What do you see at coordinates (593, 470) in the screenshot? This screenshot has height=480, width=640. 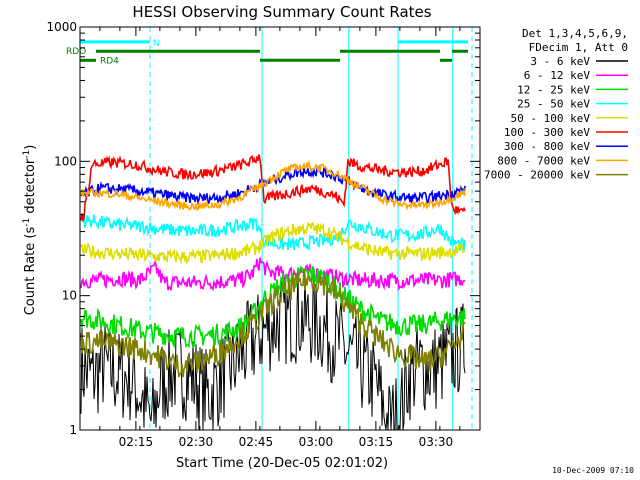 I see `generated-timestamp: 10-Dec-2009 07:10` at bounding box center [593, 470].